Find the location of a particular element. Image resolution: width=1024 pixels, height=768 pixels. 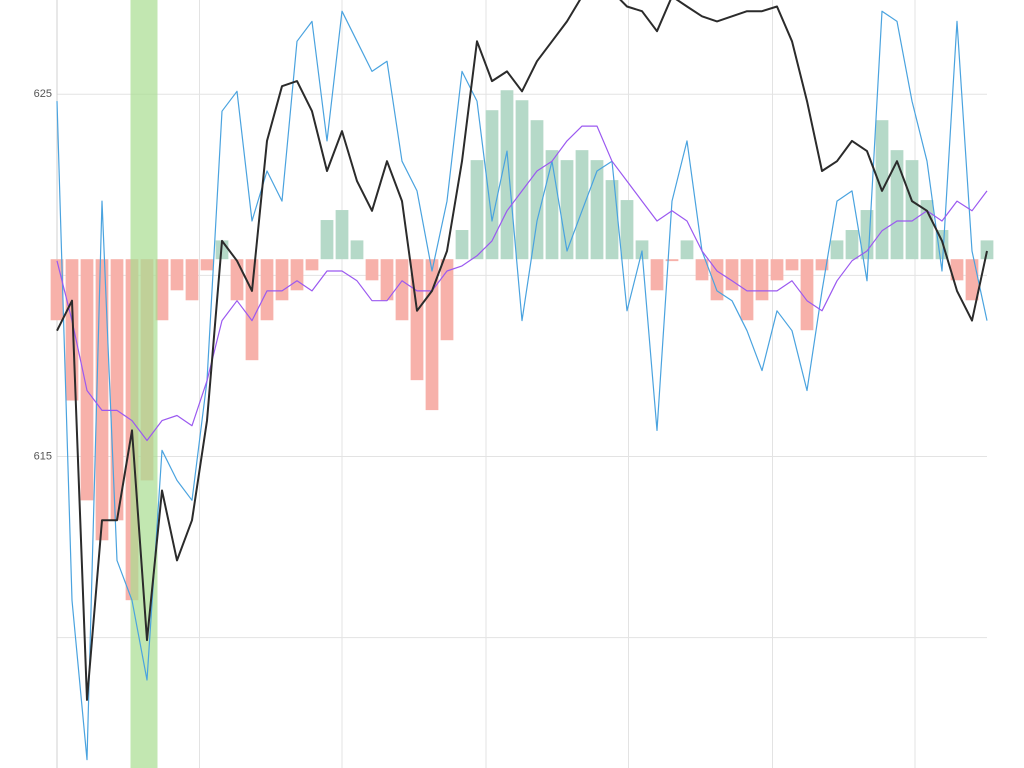

y-tick-label: 615 is located at coordinates (43, 456).